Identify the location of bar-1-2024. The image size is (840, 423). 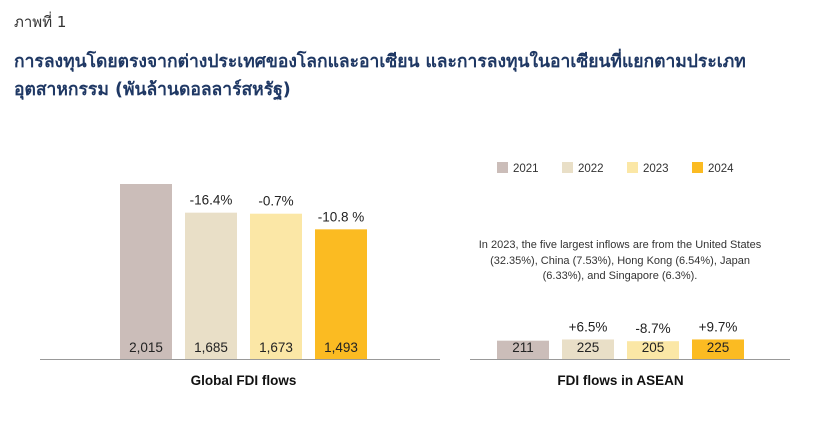
(718, 349).